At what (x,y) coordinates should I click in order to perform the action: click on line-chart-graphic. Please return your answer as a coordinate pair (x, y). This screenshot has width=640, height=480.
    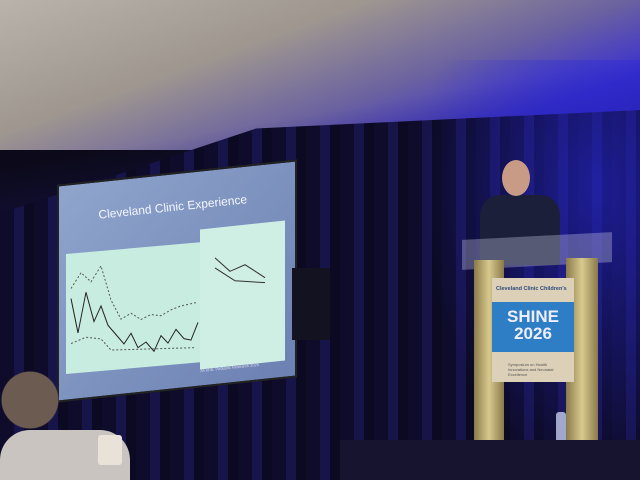
    Looking at the image, I should click on (134, 308).